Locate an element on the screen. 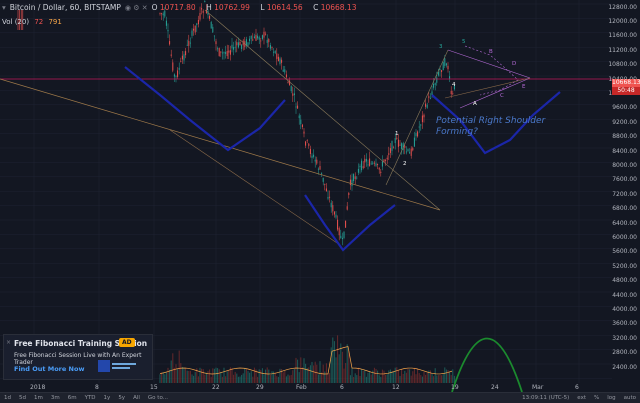 This screenshot has width=640, height=403. time-tick-label: 15 is located at coordinates (154, 387).